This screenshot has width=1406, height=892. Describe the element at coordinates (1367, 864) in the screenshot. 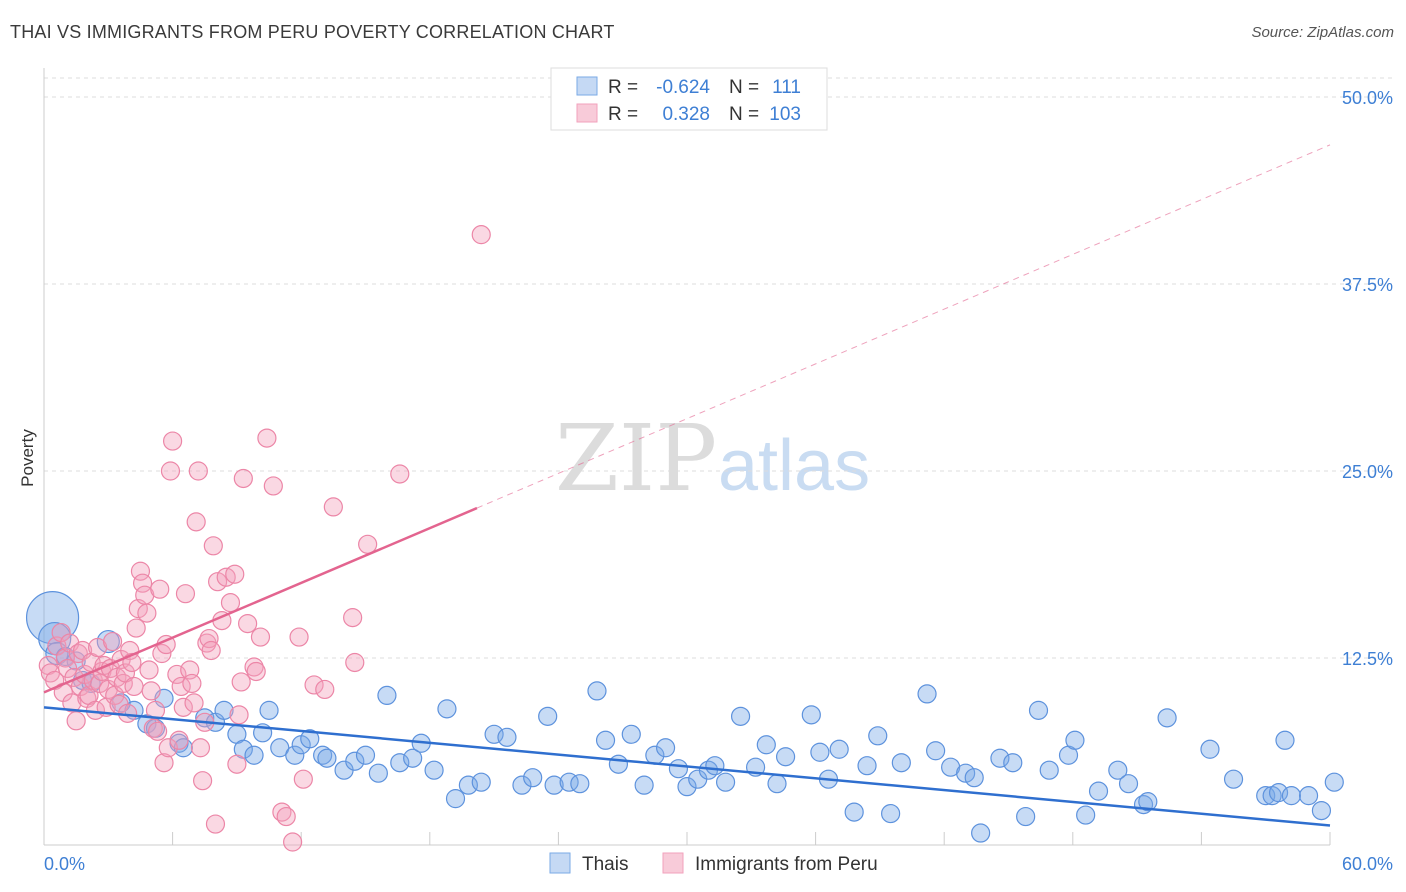

I see `x-tick-label-1: 60.0%` at that location.